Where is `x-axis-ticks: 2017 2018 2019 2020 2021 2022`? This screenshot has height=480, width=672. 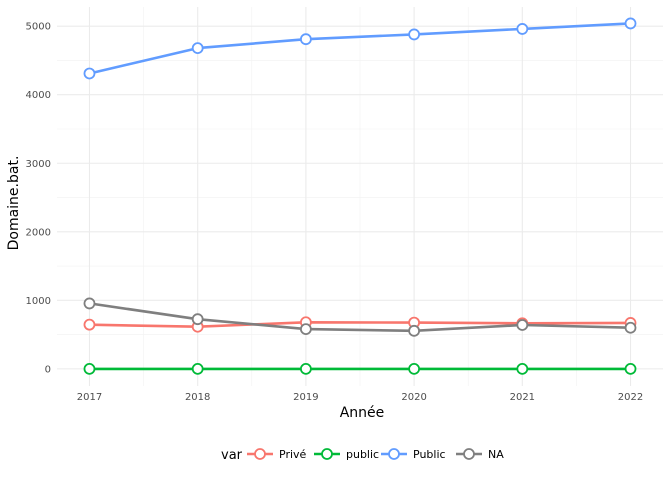
x-axis-ticks: 2017 2018 2019 2020 2021 2022 is located at coordinates (360, 397).